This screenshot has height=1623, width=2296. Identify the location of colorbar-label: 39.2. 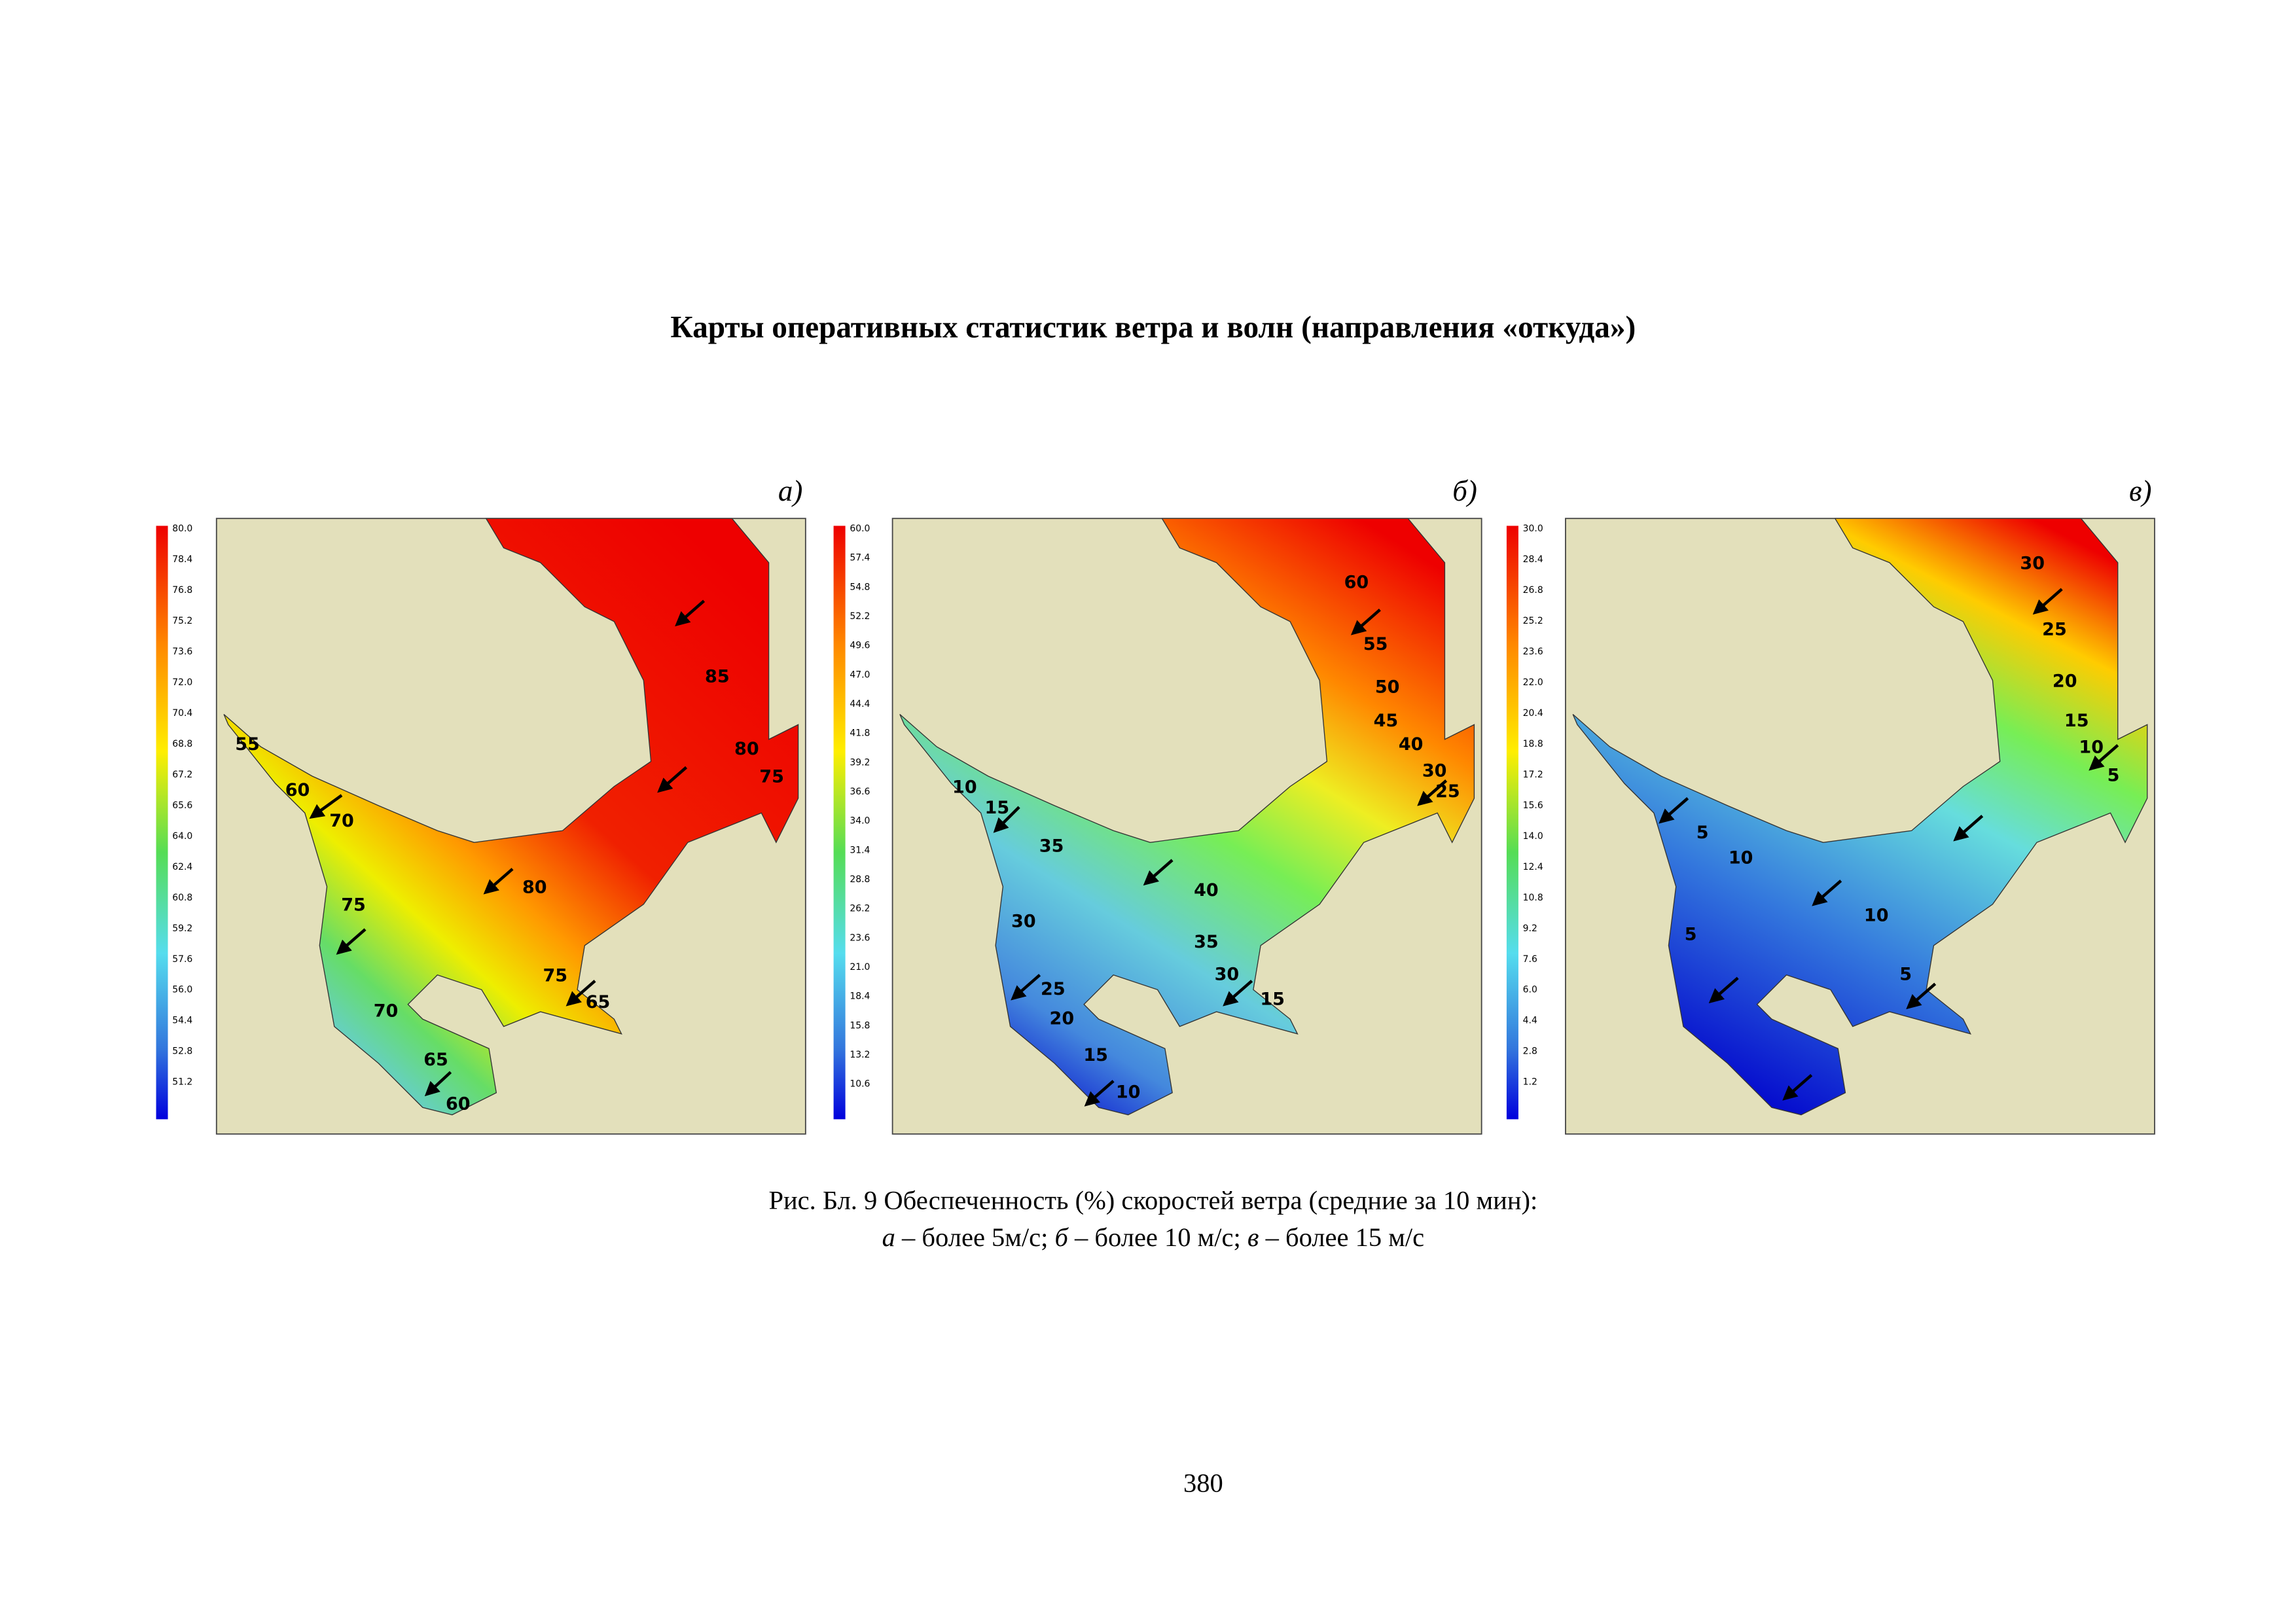
(860, 762).